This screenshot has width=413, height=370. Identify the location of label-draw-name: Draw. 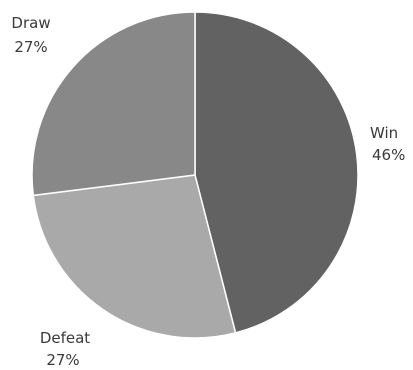
(30, 23).